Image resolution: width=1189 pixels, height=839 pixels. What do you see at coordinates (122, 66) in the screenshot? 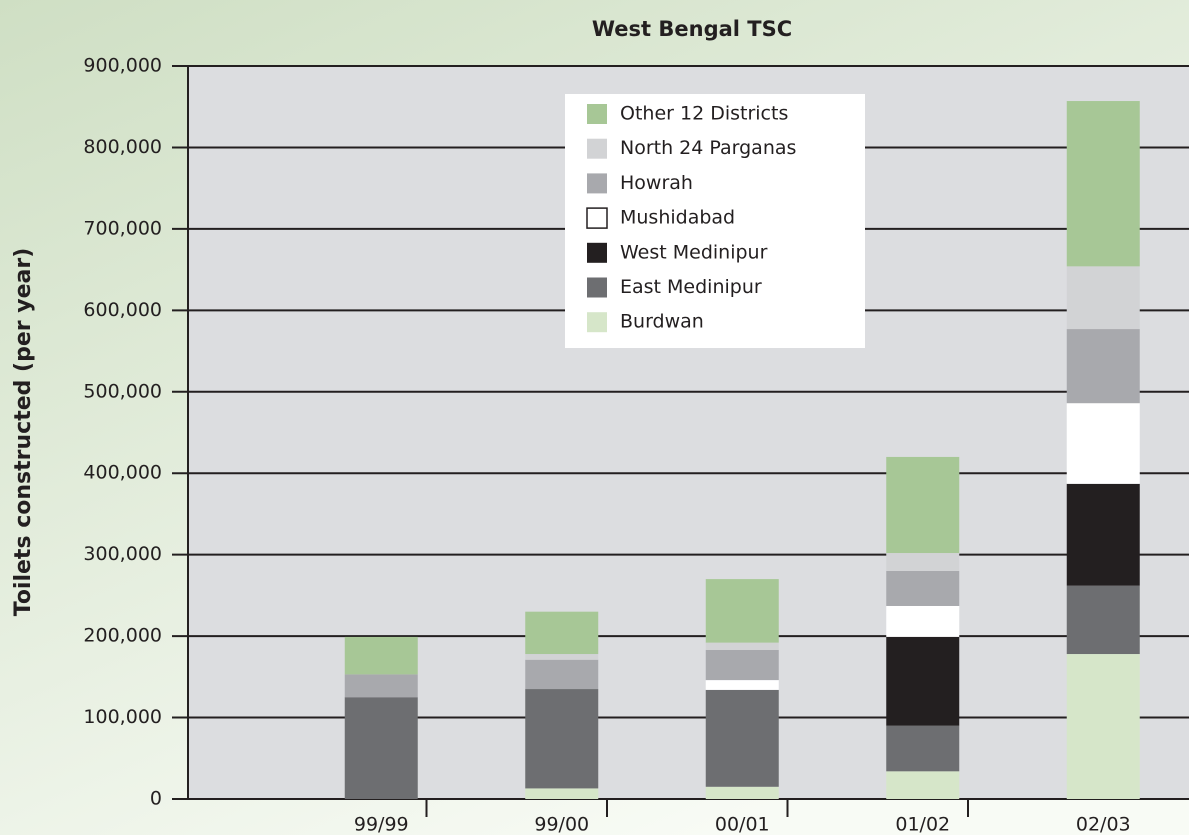
I see `y-tick-label: 900,000` at bounding box center [122, 66].